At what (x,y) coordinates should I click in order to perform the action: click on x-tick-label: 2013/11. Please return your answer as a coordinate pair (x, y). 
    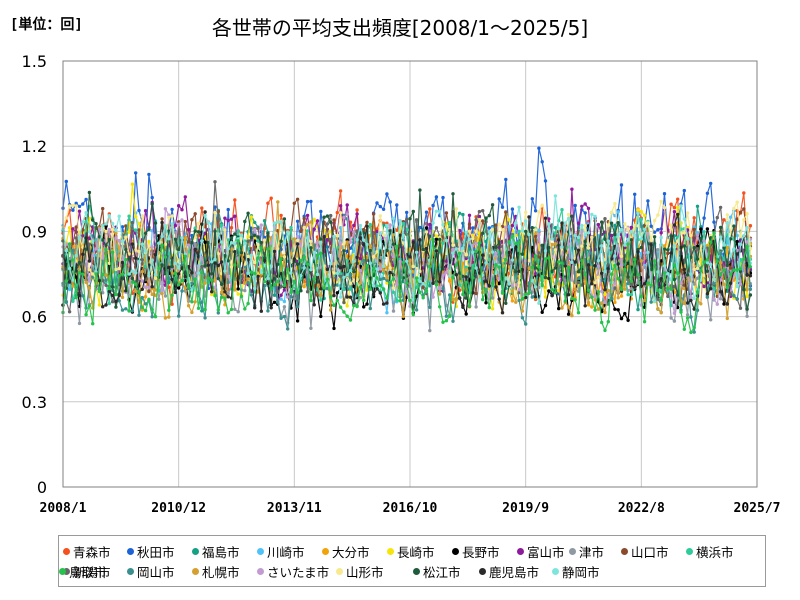
    Looking at the image, I should click on (294, 508).